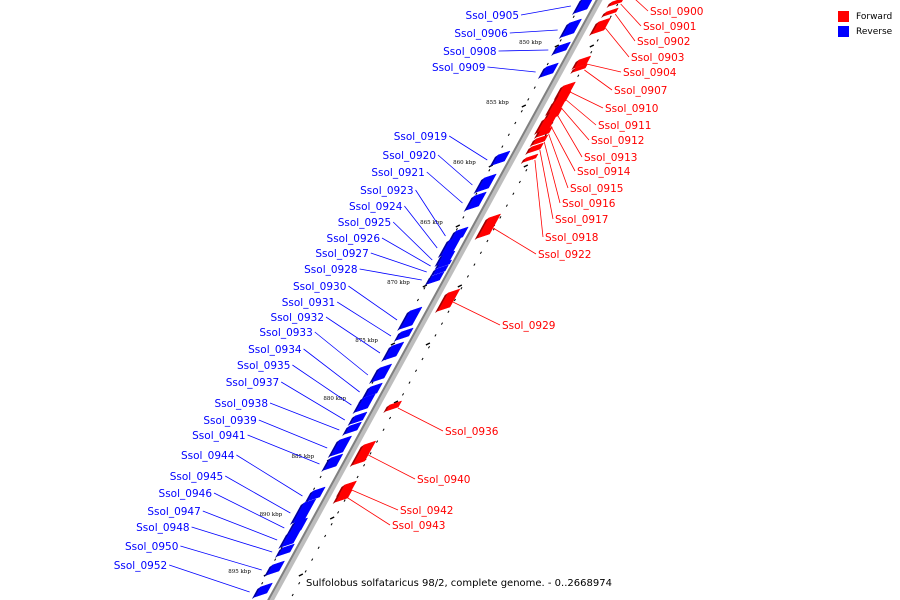 This screenshot has height=600, width=900. Describe the element at coordinates (376, 207) in the screenshot. I see `reverse-gene-label: Ssol_0924` at that location.